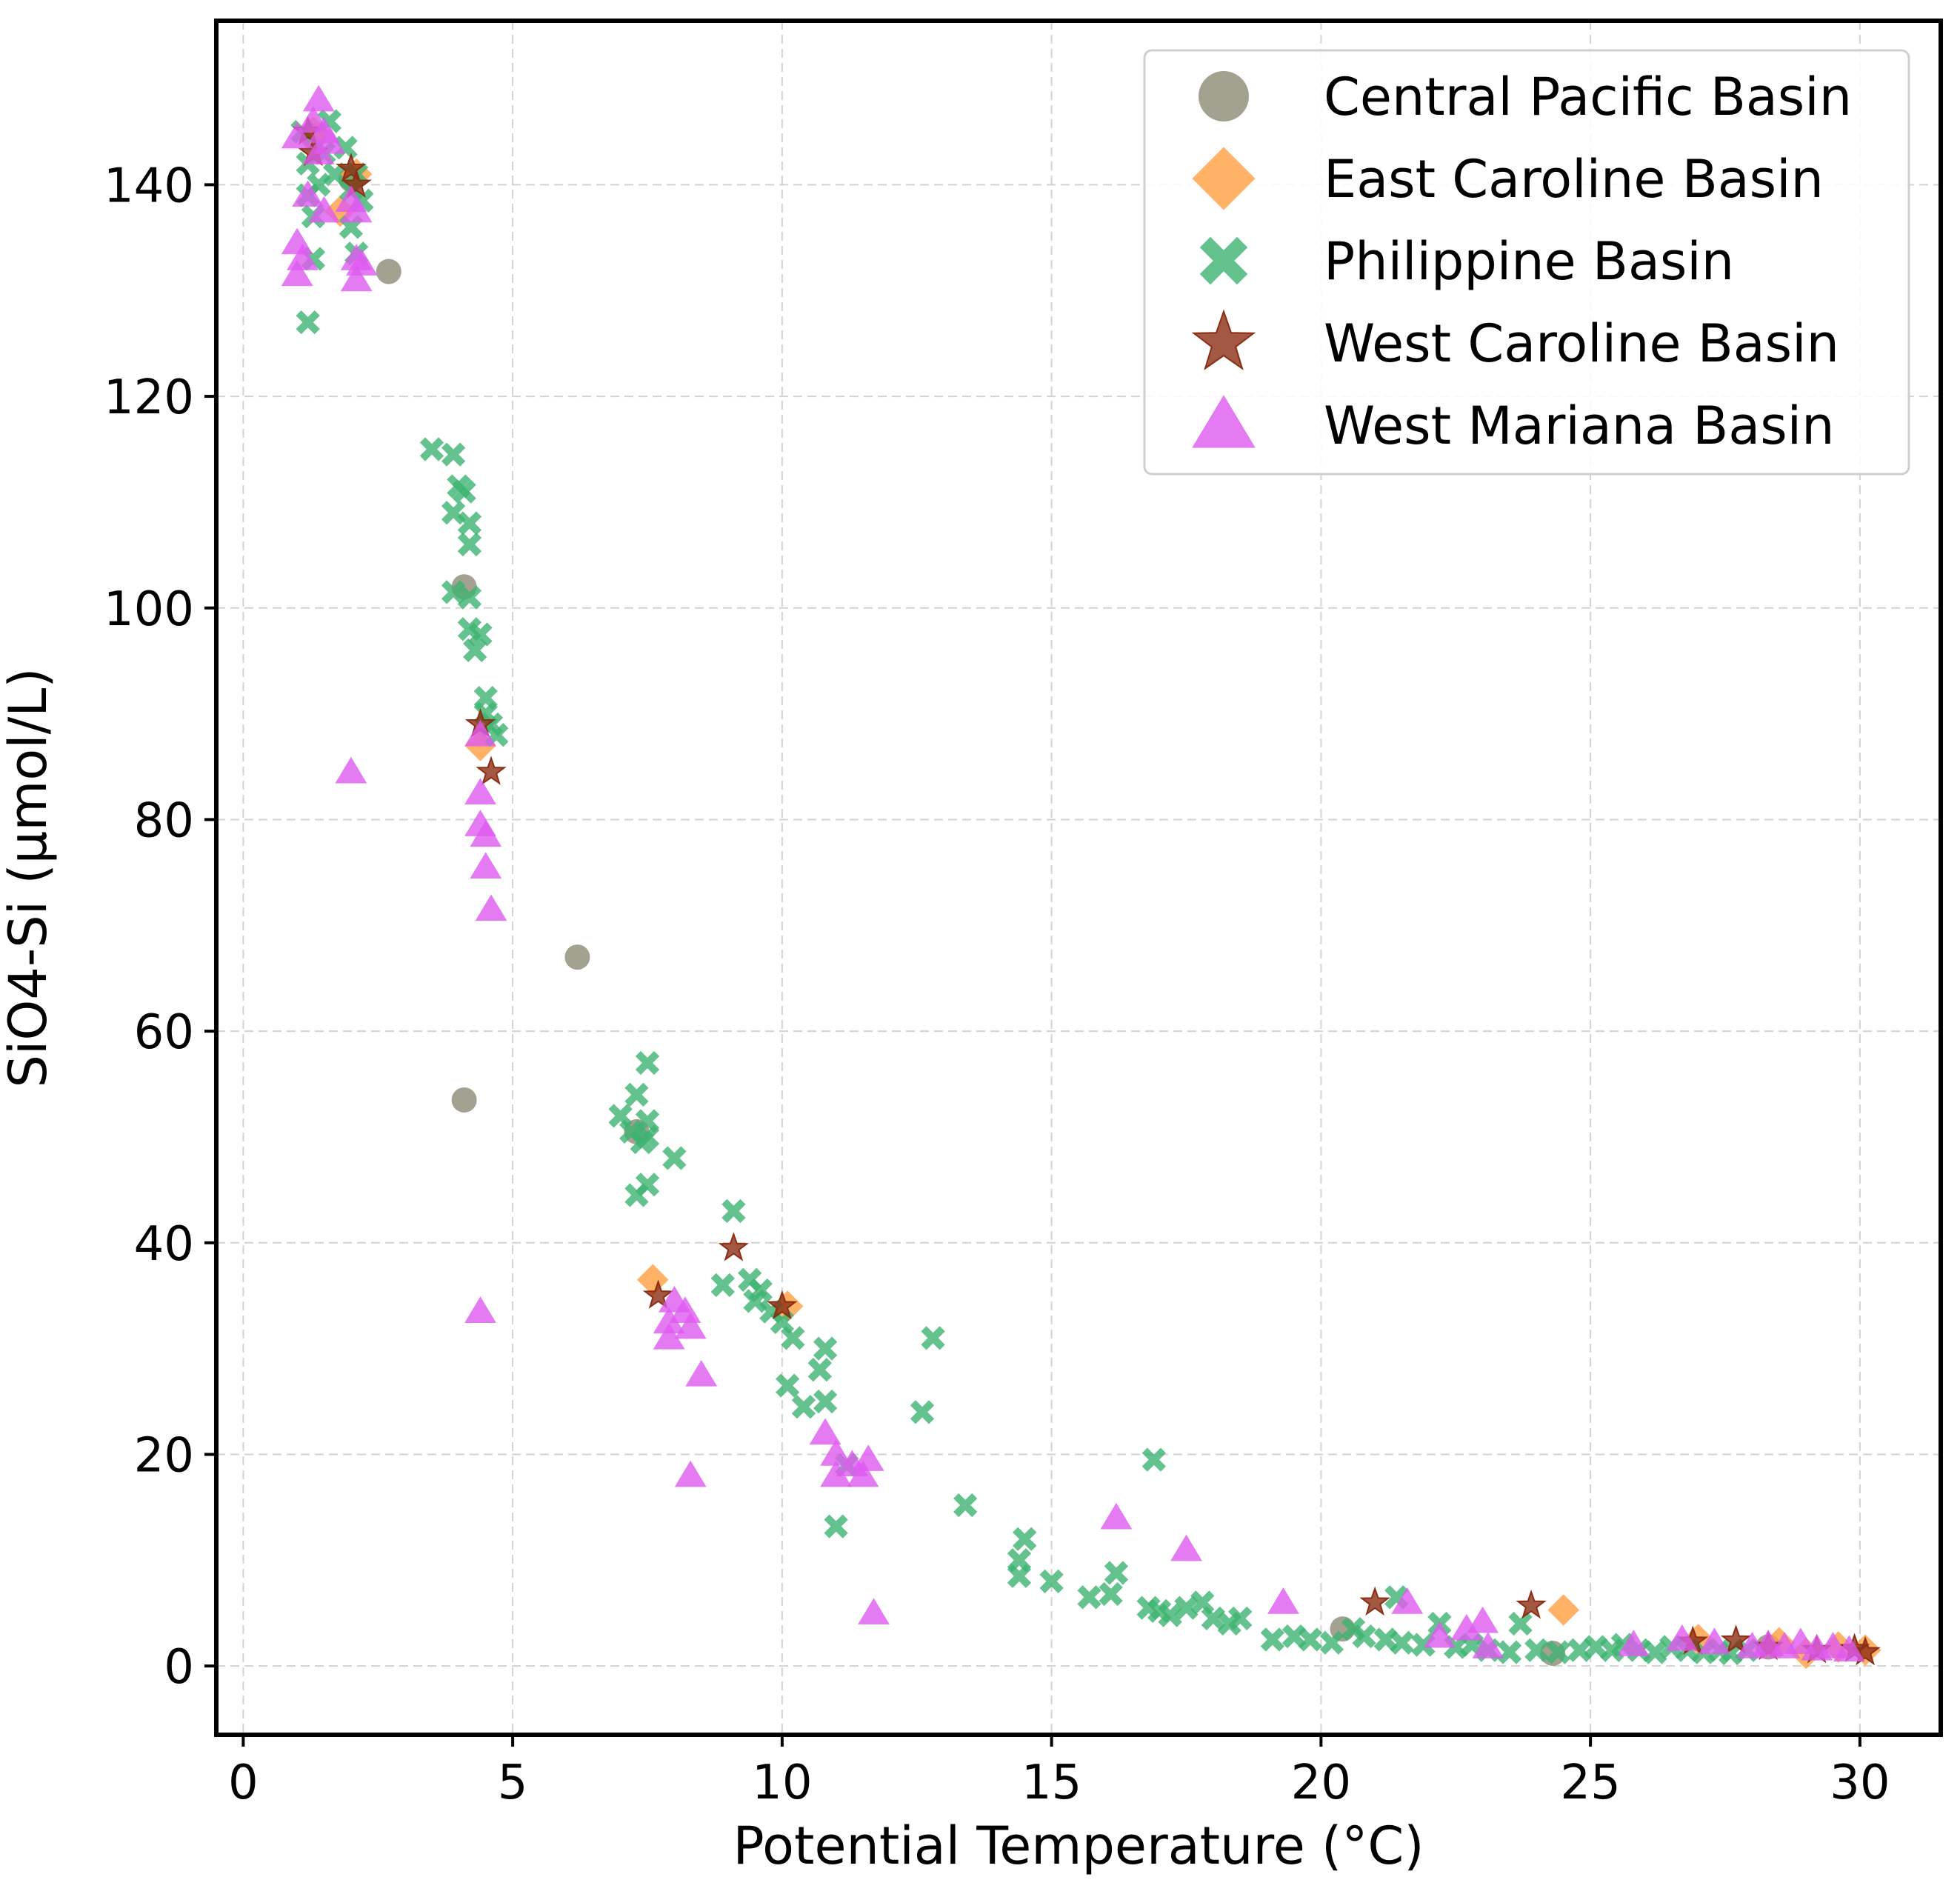 The width and height of the screenshot is (1960, 1897). What do you see at coordinates (513, 1783) in the screenshot?
I see `x-tick-label: 5` at bounding box center [513, 1783].